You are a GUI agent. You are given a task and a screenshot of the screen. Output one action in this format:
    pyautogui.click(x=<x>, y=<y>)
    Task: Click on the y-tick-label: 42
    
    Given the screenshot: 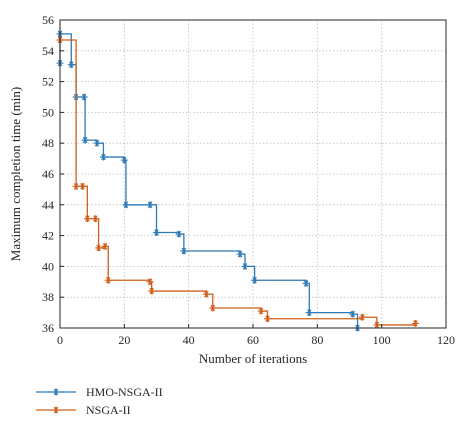 What is the action you would take?
    pyautogui.click(x=48, y=236)
    